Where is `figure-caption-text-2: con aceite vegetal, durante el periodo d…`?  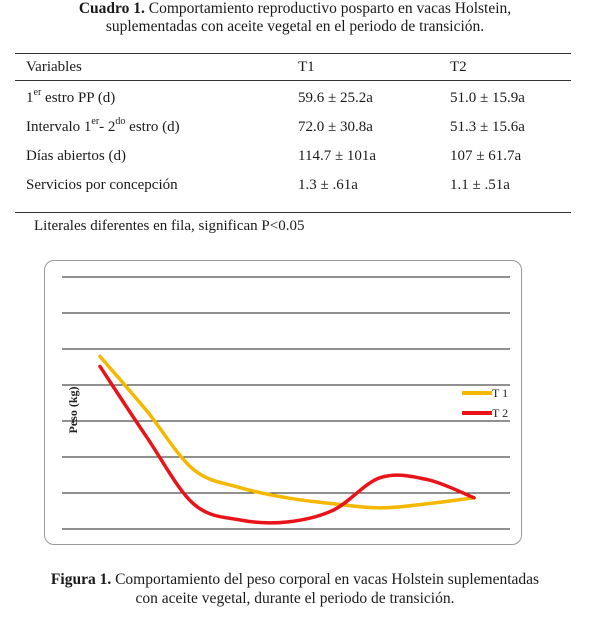
figure-caption-text-2: con aceite vegetal, durante el periodo d… is located at coordinates (295, 598).